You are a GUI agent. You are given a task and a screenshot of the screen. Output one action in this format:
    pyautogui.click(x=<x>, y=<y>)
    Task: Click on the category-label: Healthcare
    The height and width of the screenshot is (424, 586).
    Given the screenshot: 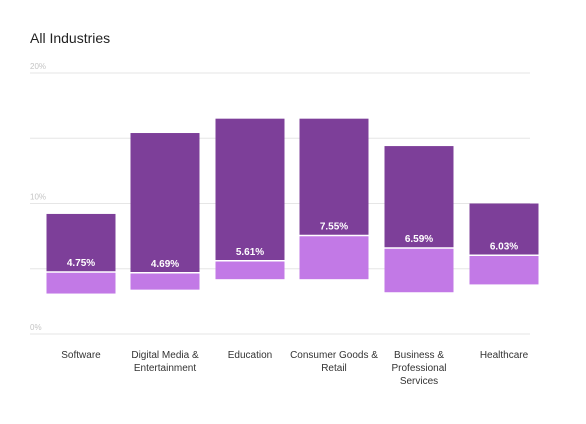 What is the action you would take?
    pyautogui.click(x=504, y=355)
    